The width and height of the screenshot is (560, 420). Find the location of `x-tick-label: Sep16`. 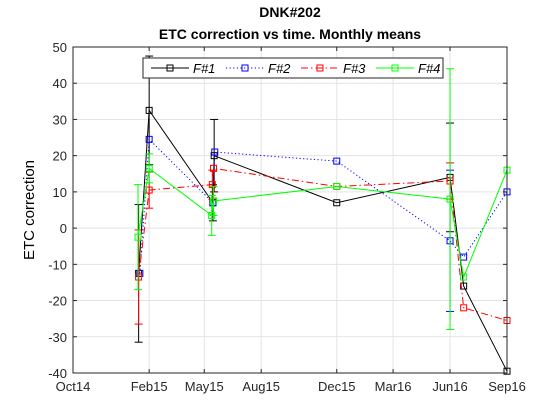

x-tick-label: Sep16 is located at coordinates (507, 386).